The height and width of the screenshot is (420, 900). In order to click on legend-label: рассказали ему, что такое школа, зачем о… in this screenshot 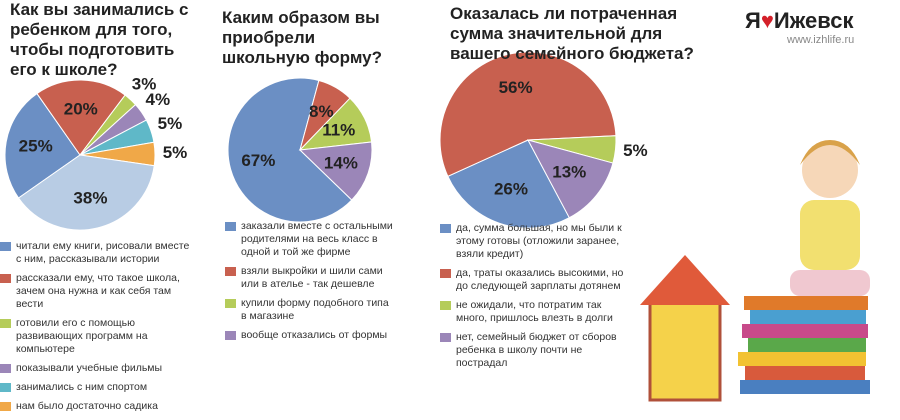, I will do `click(98, 291)`.